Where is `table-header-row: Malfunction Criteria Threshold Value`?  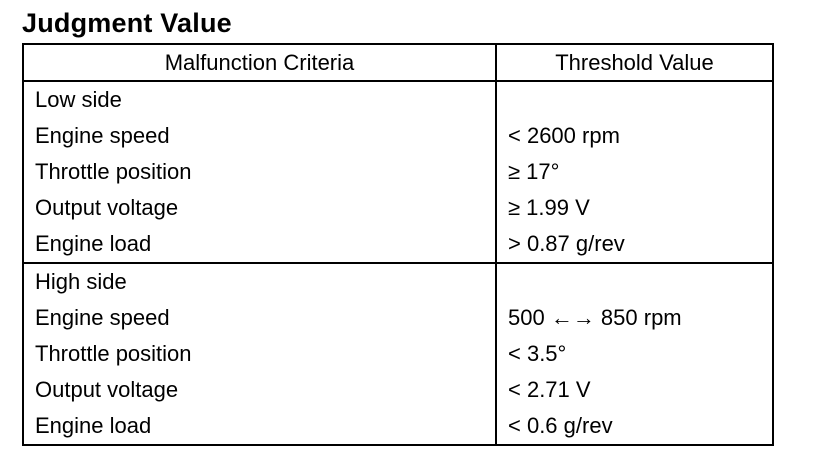
table-header-row: Malfunction Criteria Threshold Value is located at coordinates (398, 62).